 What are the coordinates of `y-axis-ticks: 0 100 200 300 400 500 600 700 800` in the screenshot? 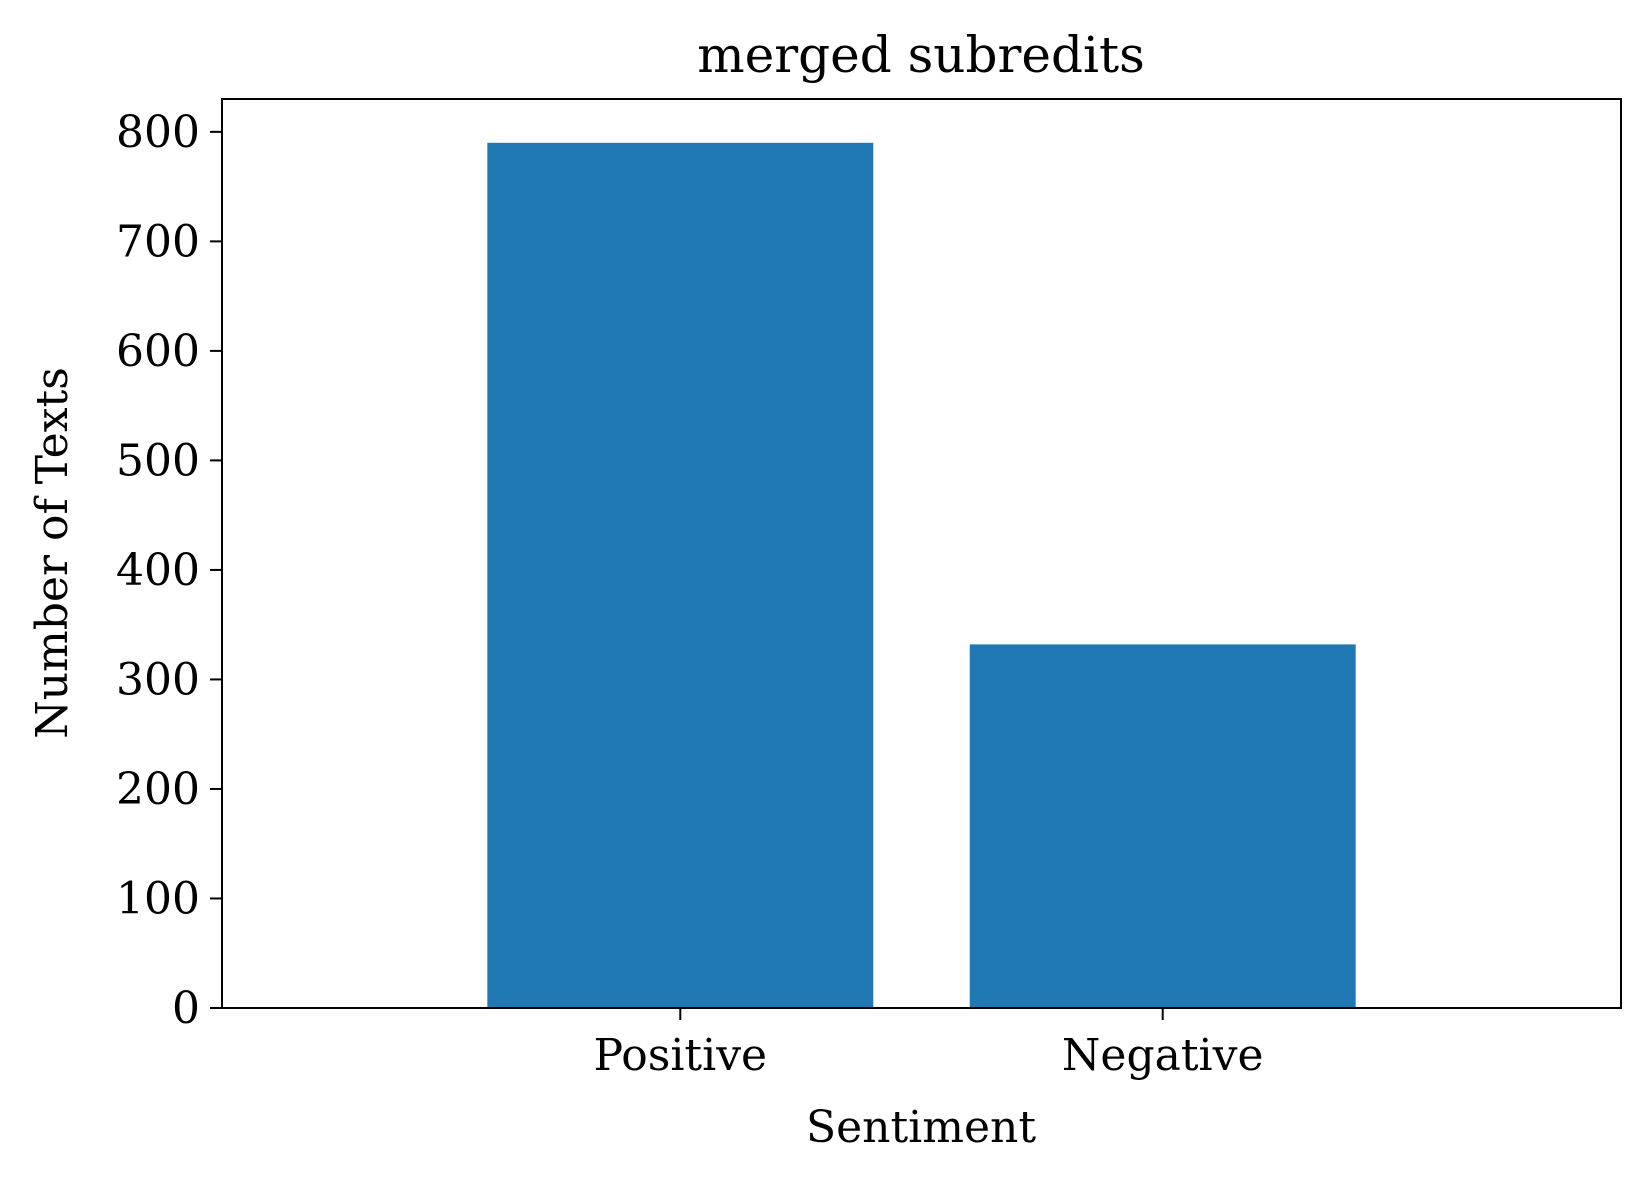 It's located at (169, 570).